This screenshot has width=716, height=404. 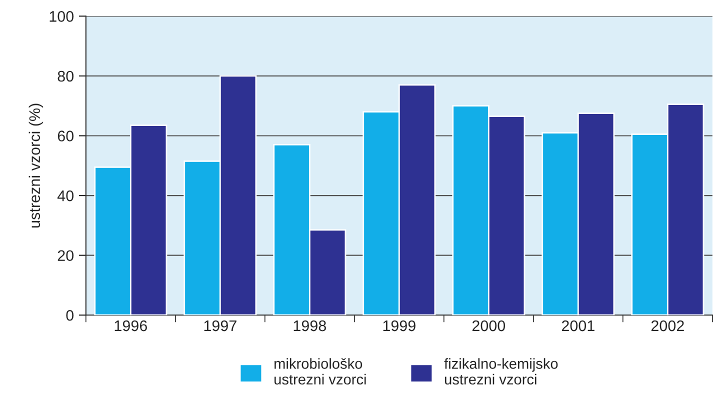 I want to click on y-tick-label: 40, so click(x=65, y=196).